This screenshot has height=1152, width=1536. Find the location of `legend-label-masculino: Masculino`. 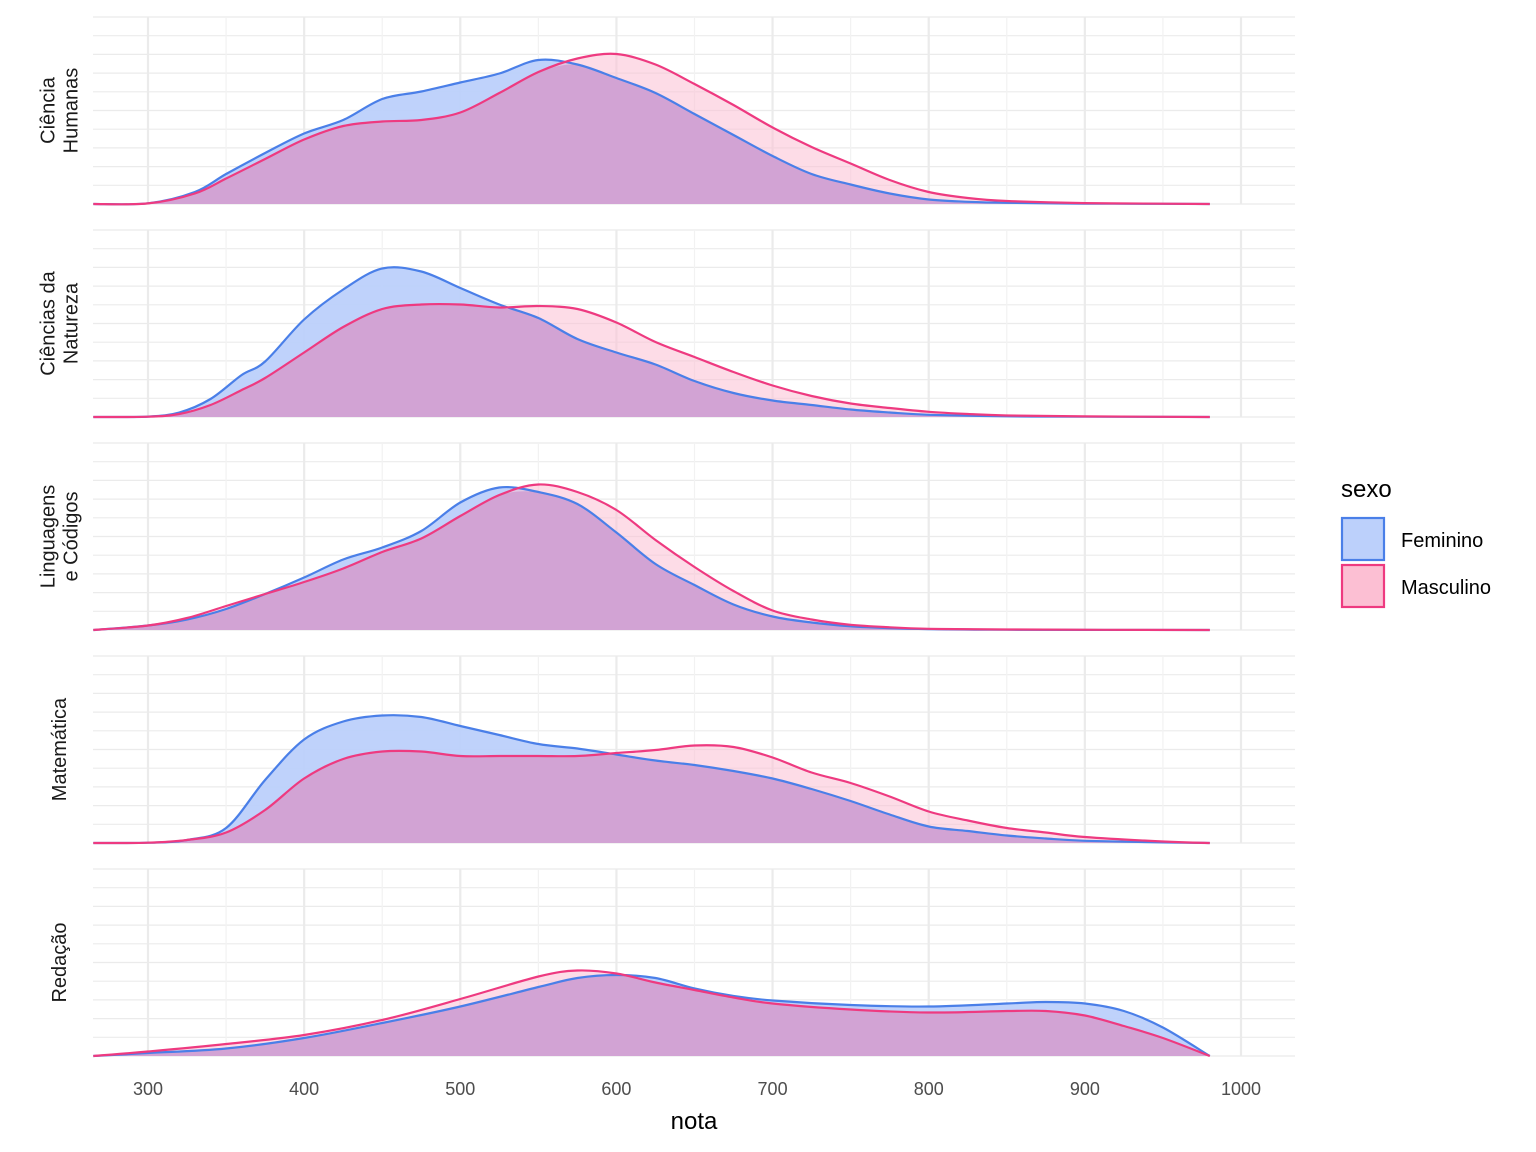

legend-label-masculino: Masculino is located at coordinates (1446, 588).